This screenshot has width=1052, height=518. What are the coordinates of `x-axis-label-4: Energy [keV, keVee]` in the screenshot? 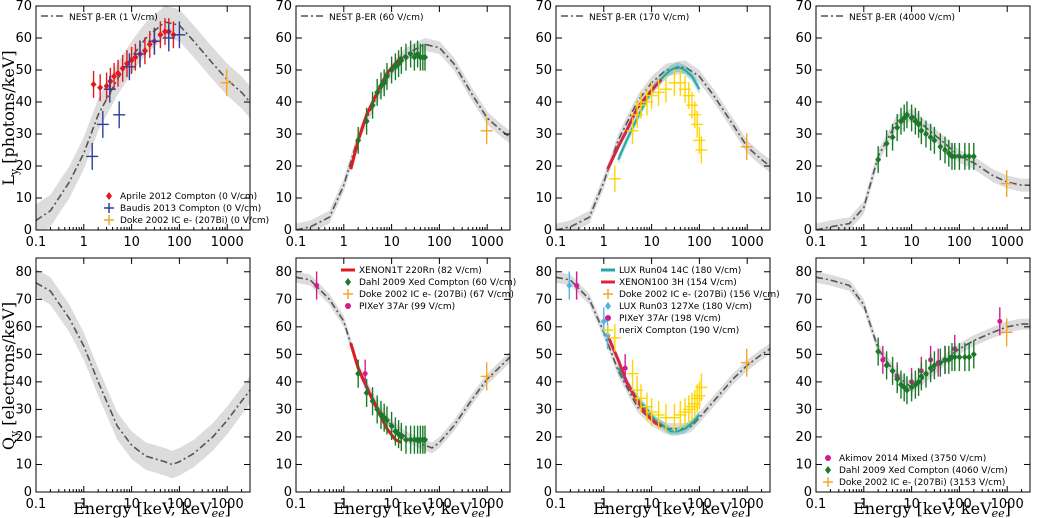 It's located at (932, 508).